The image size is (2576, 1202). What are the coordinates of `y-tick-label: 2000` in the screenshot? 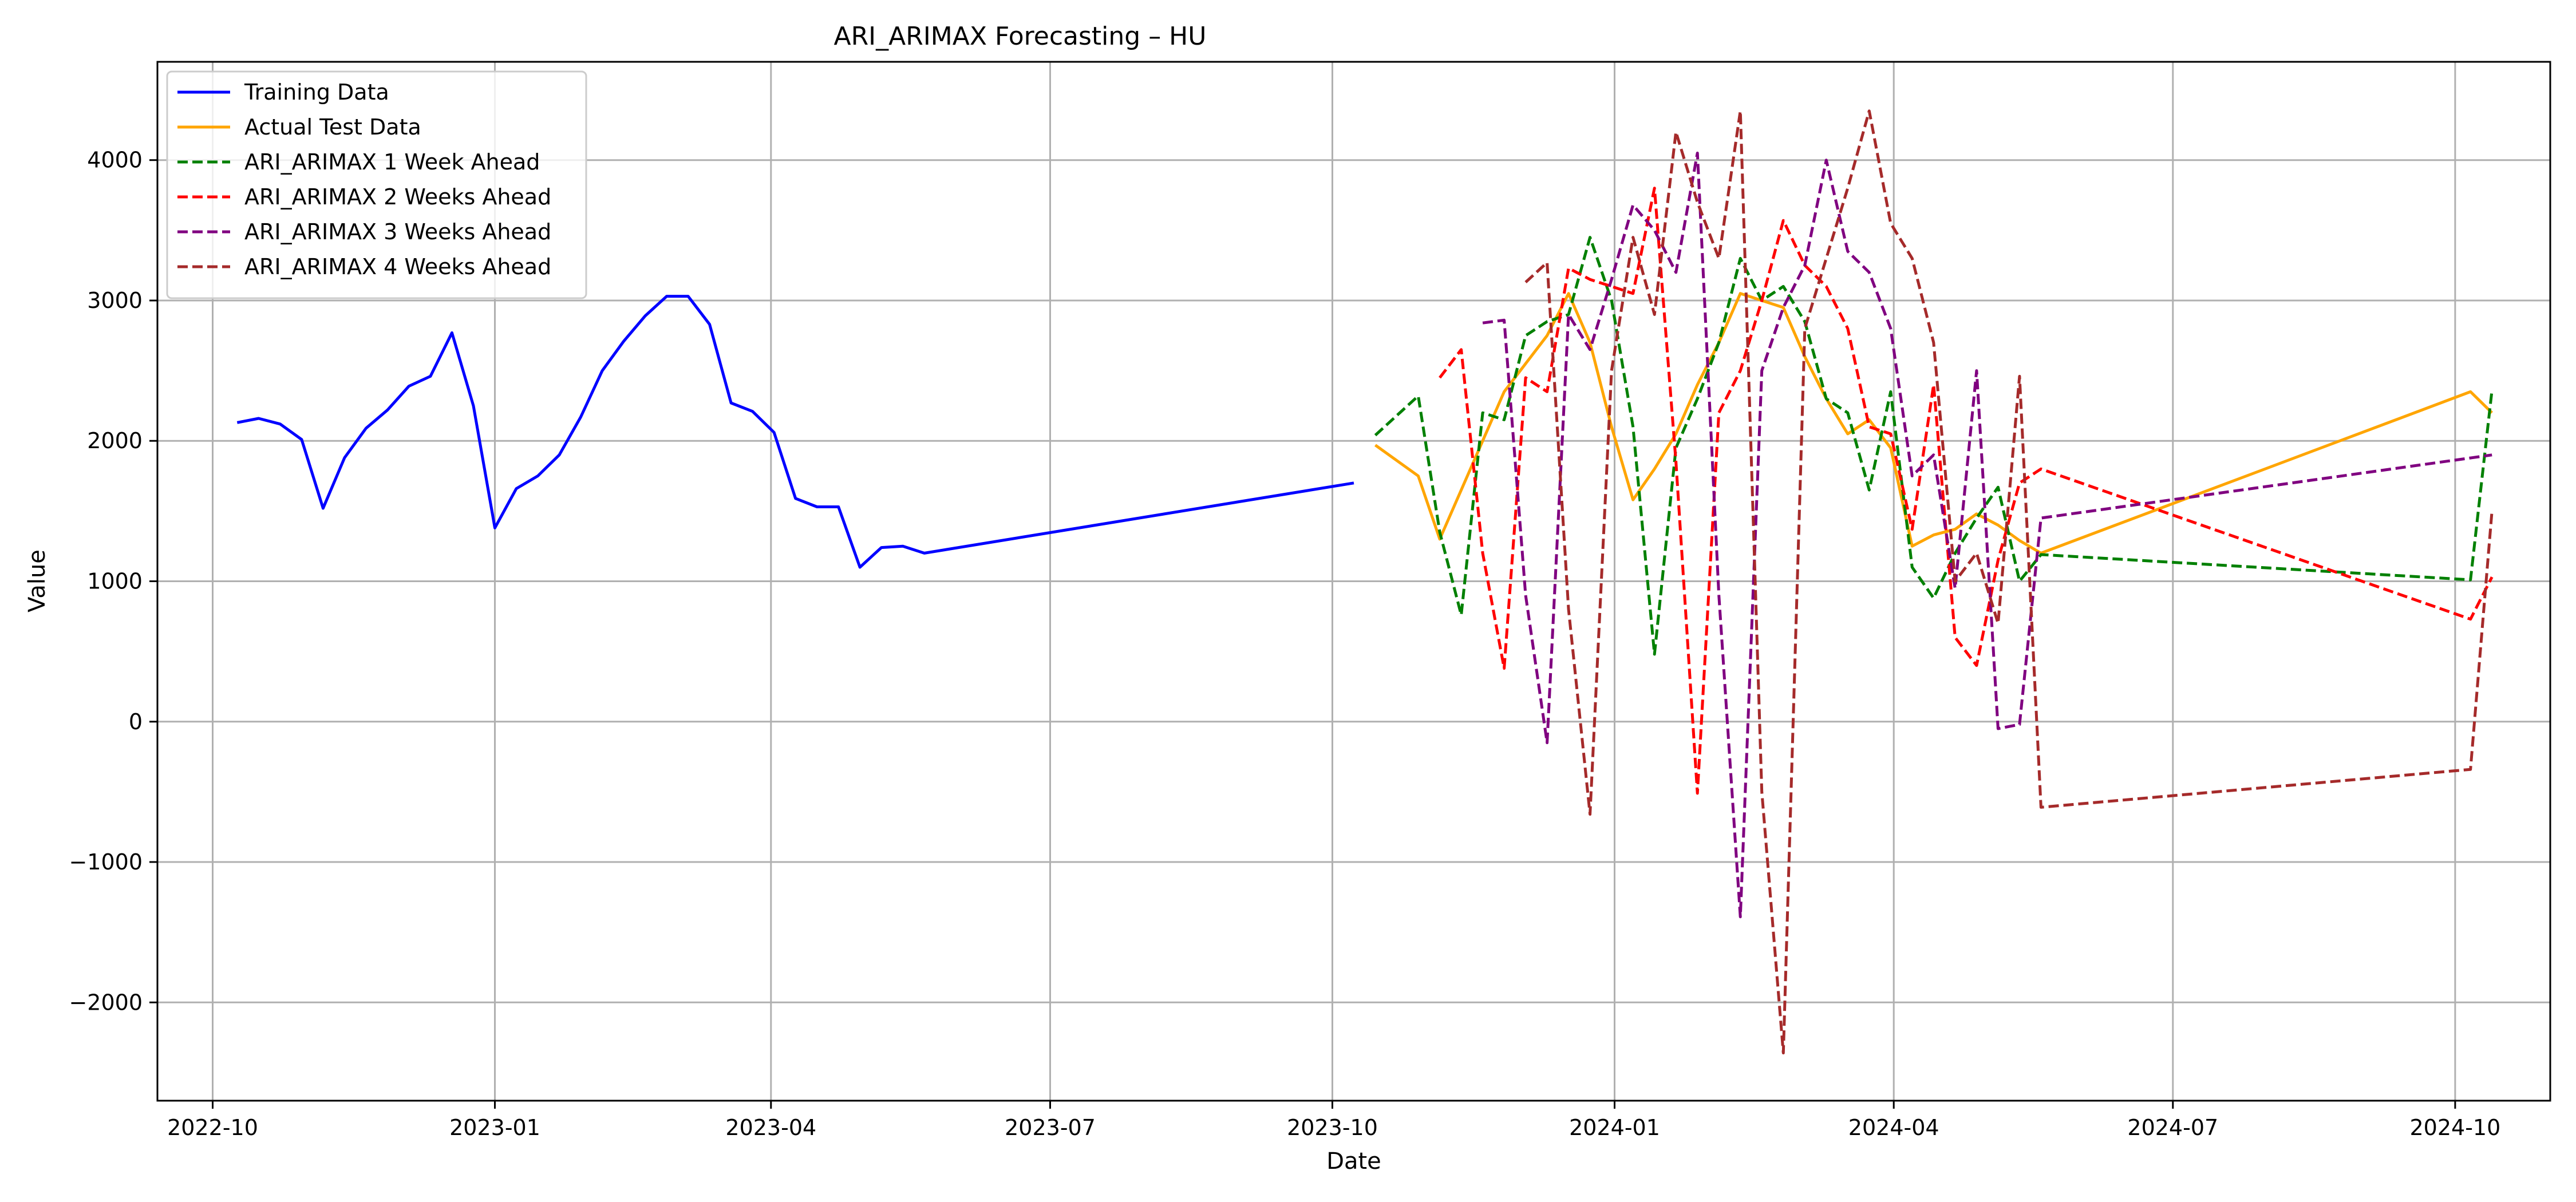 It's located at (115, 441).